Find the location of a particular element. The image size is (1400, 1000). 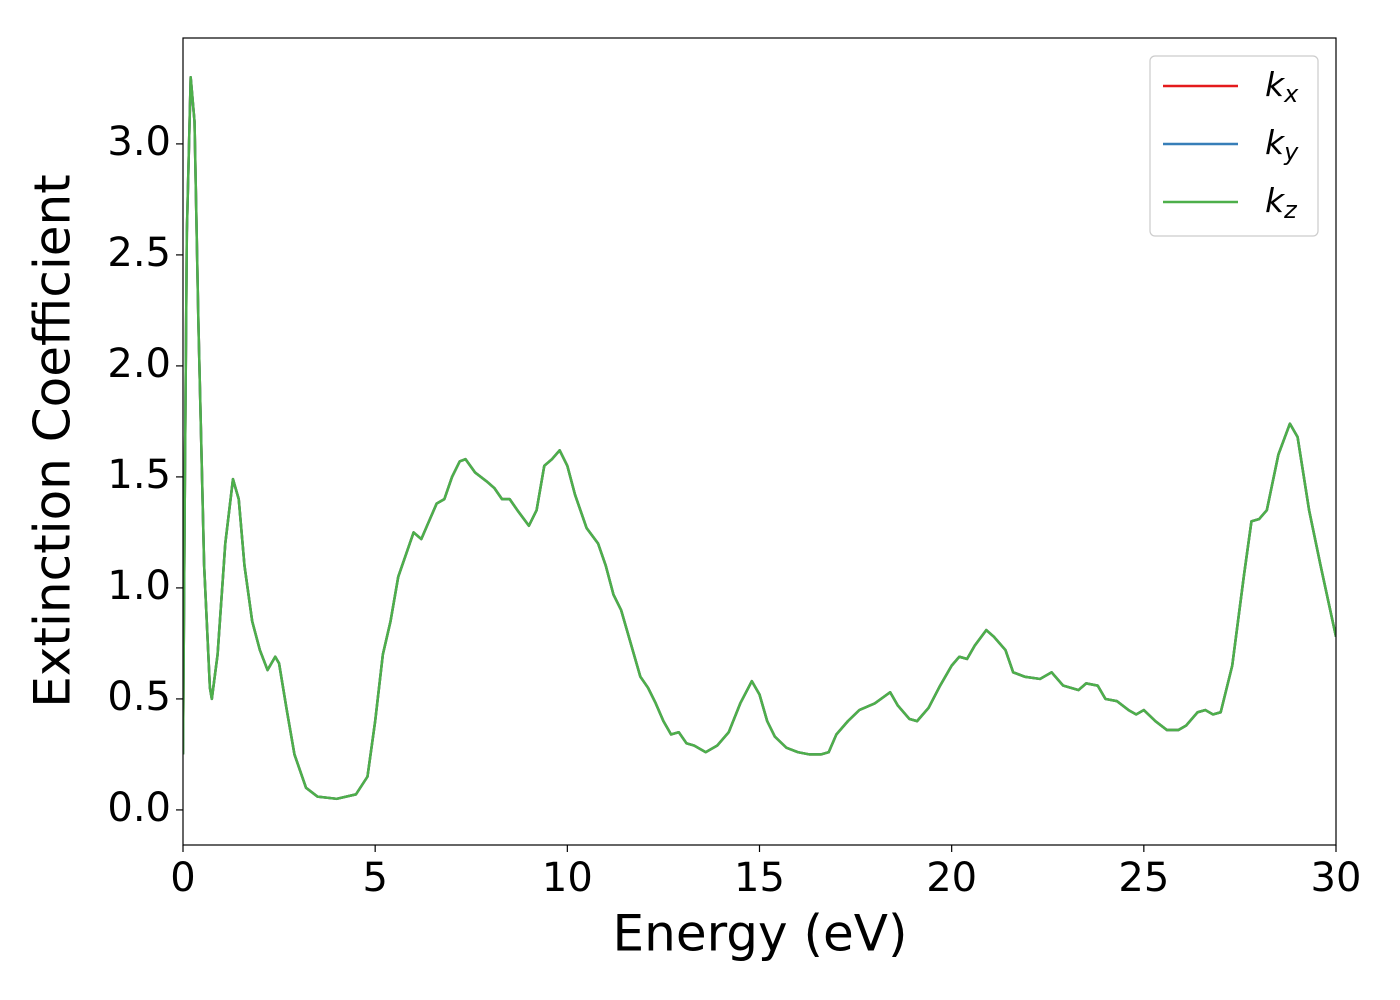

y-tick-label: 1.5 is located at coordinates (139, 475).